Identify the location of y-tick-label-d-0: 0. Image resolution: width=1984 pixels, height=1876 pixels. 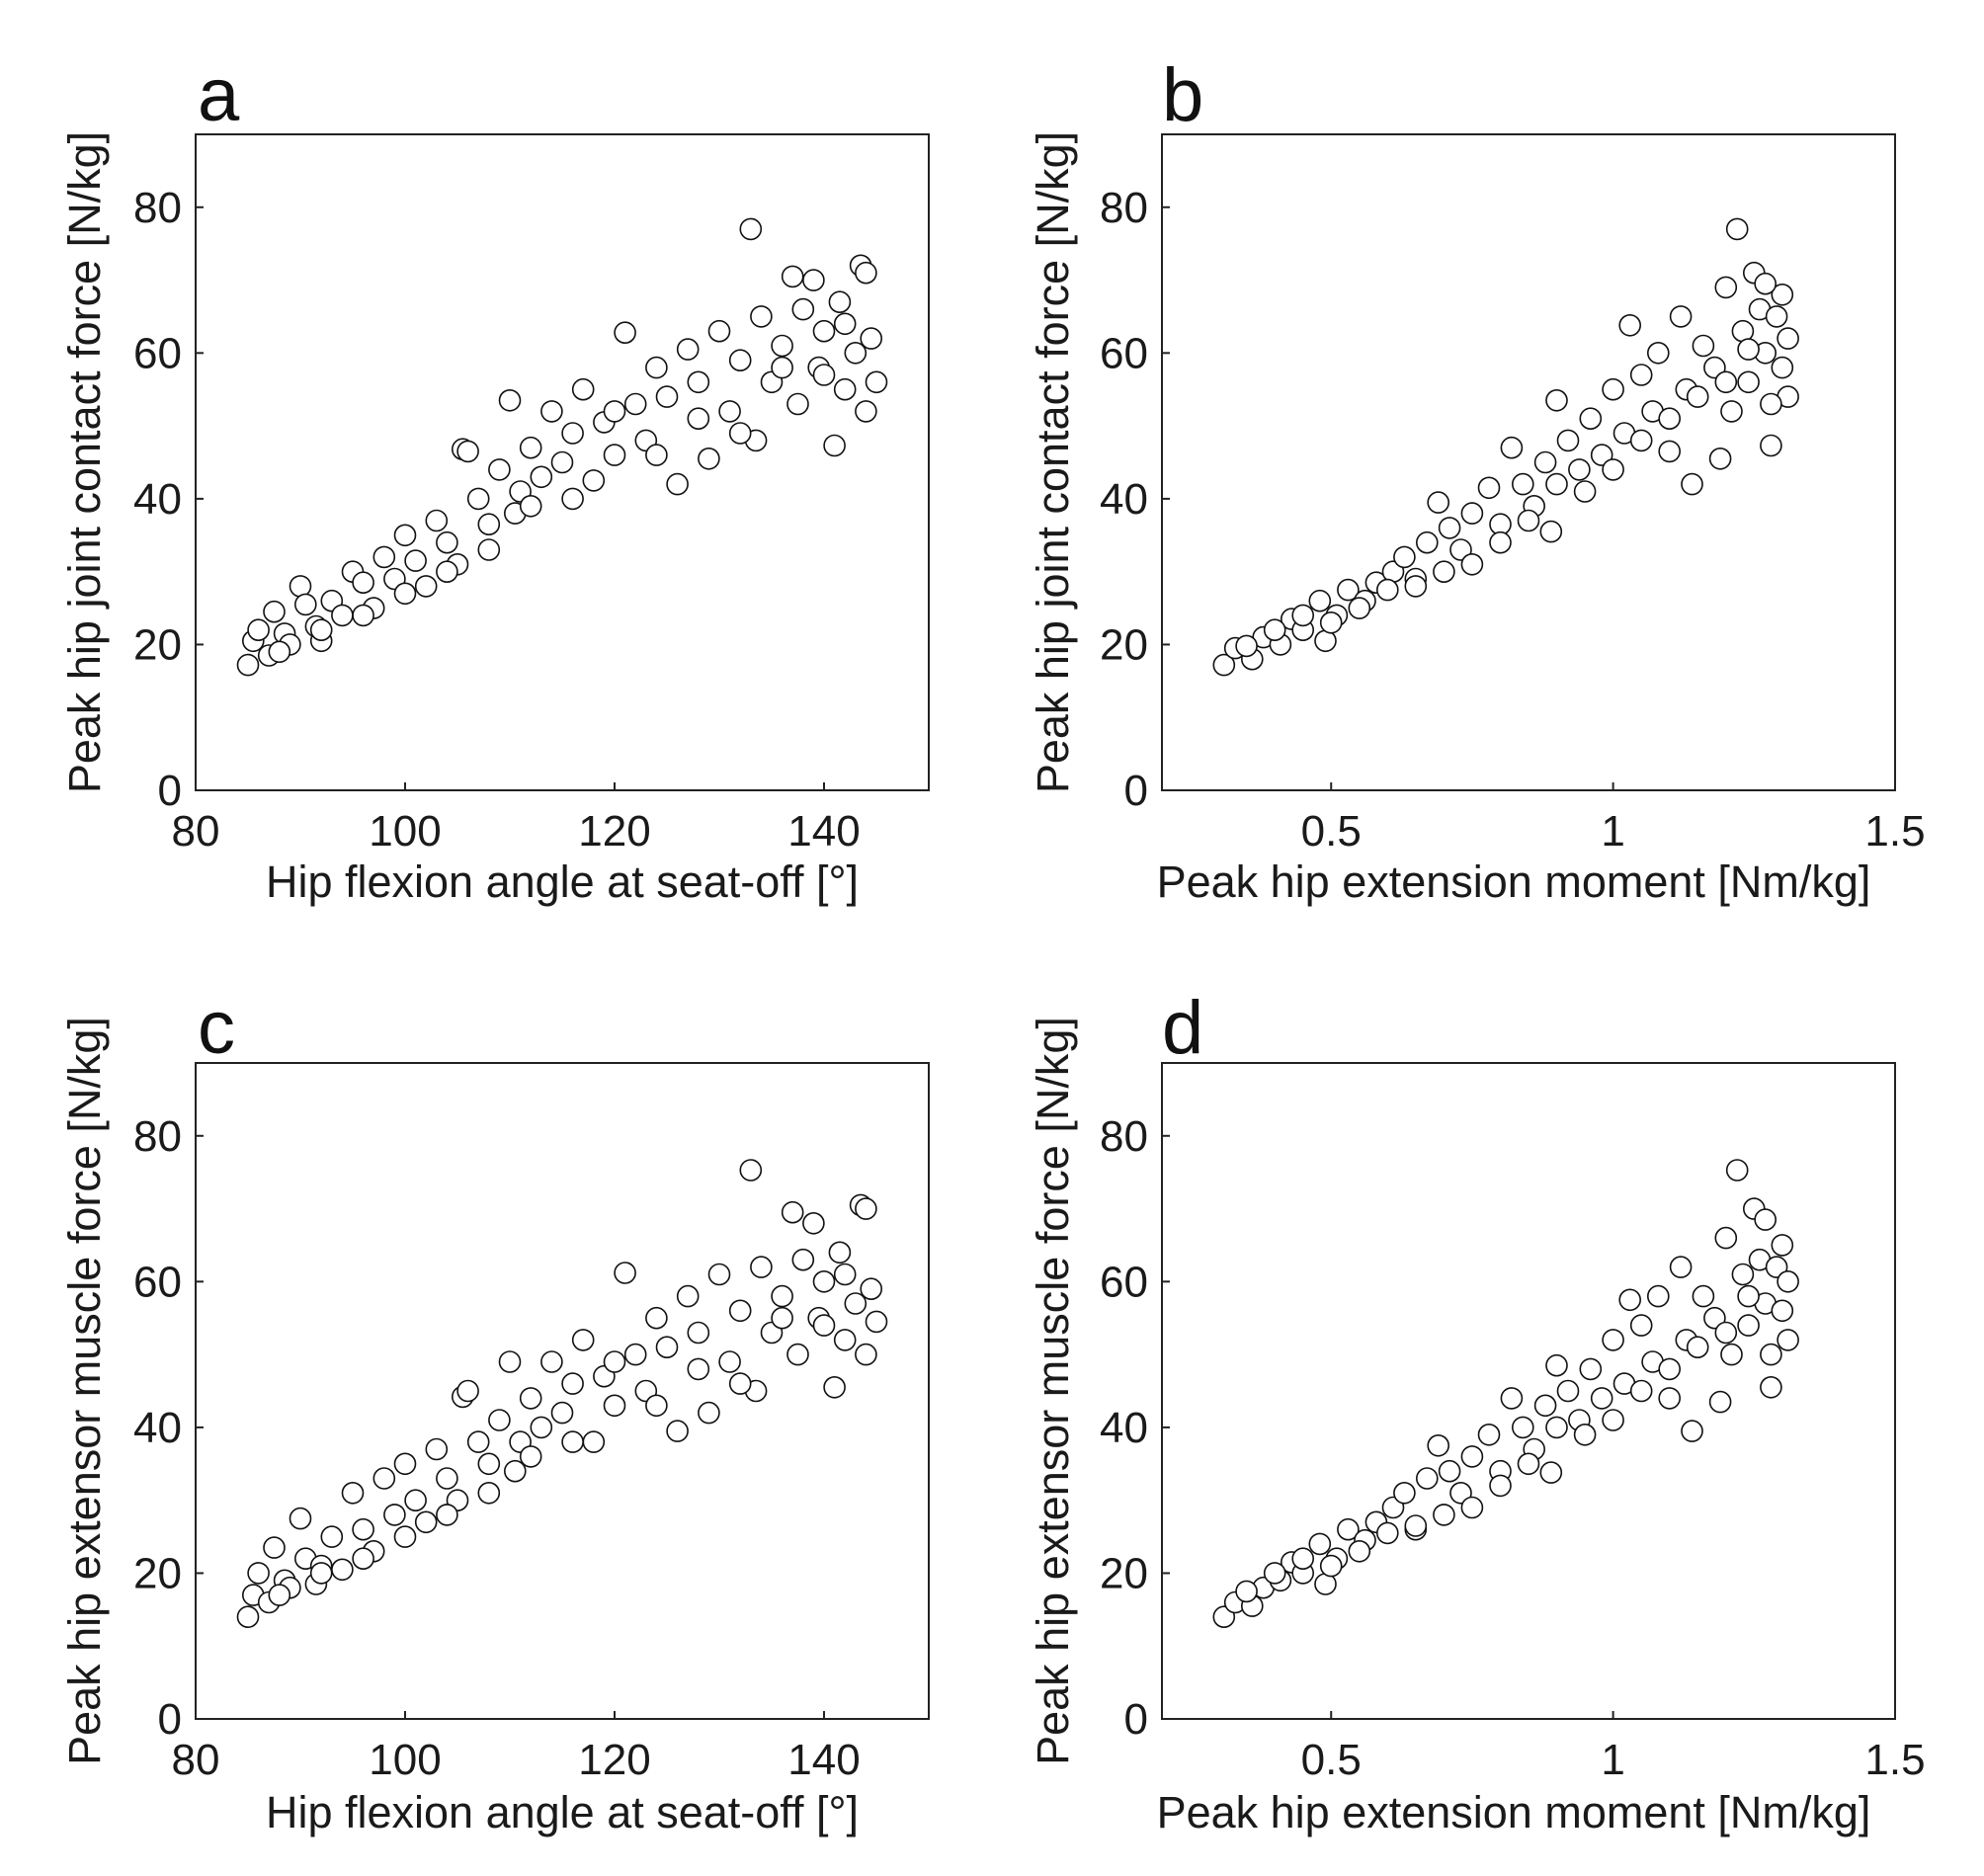
(1136, 1719).